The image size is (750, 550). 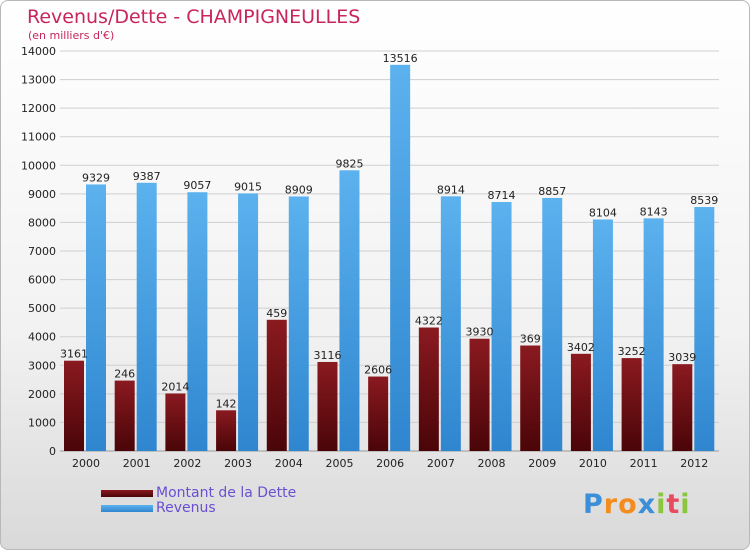 I want to click on y-tick-label: 6000, so click(x=42, y=280).